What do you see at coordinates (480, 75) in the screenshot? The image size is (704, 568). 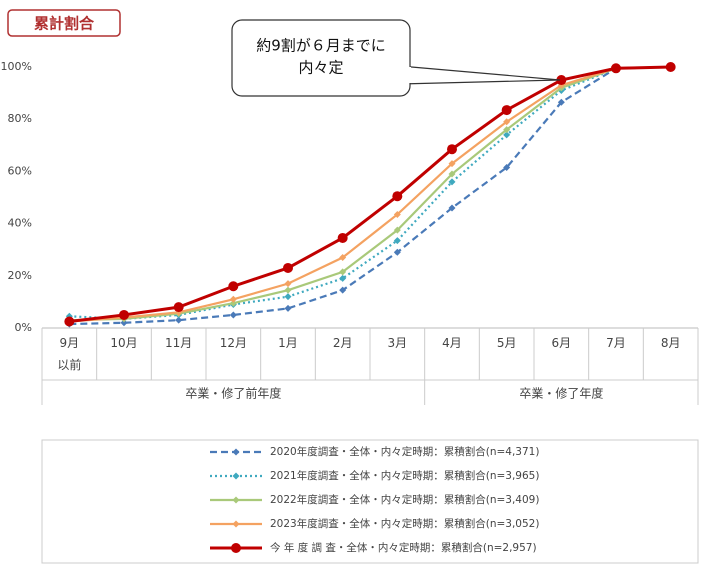 I see `callout-pointer` at bounding box center [480, 75].